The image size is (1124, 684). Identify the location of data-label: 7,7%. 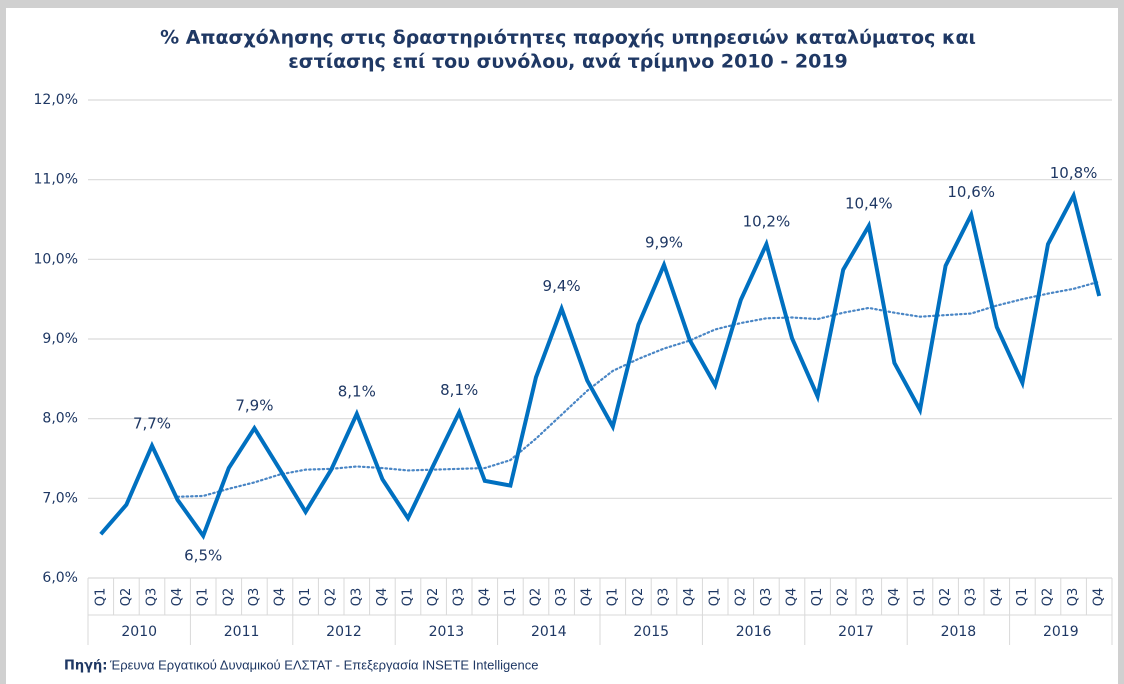
(152, 423).